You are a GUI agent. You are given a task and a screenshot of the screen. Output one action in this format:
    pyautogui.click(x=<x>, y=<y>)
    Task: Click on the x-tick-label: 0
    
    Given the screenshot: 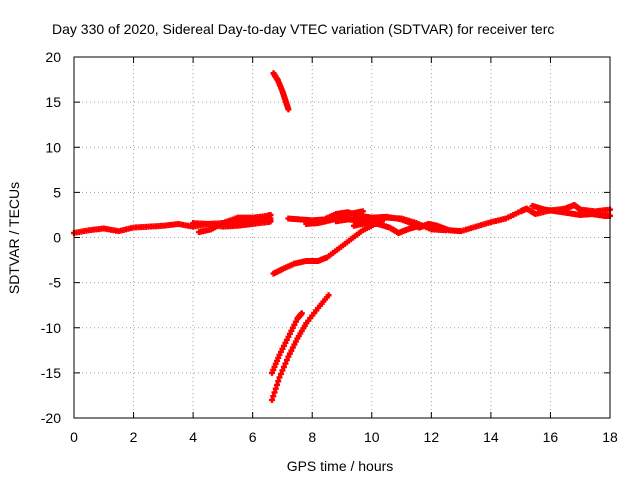 What is the action you would take?
    pyautogui.click(x=74, y=437)
    